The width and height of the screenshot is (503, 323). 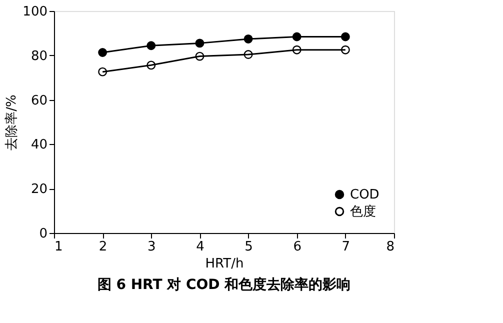 I want to click on x-tick-label: 4, so click(x=200, y=247).